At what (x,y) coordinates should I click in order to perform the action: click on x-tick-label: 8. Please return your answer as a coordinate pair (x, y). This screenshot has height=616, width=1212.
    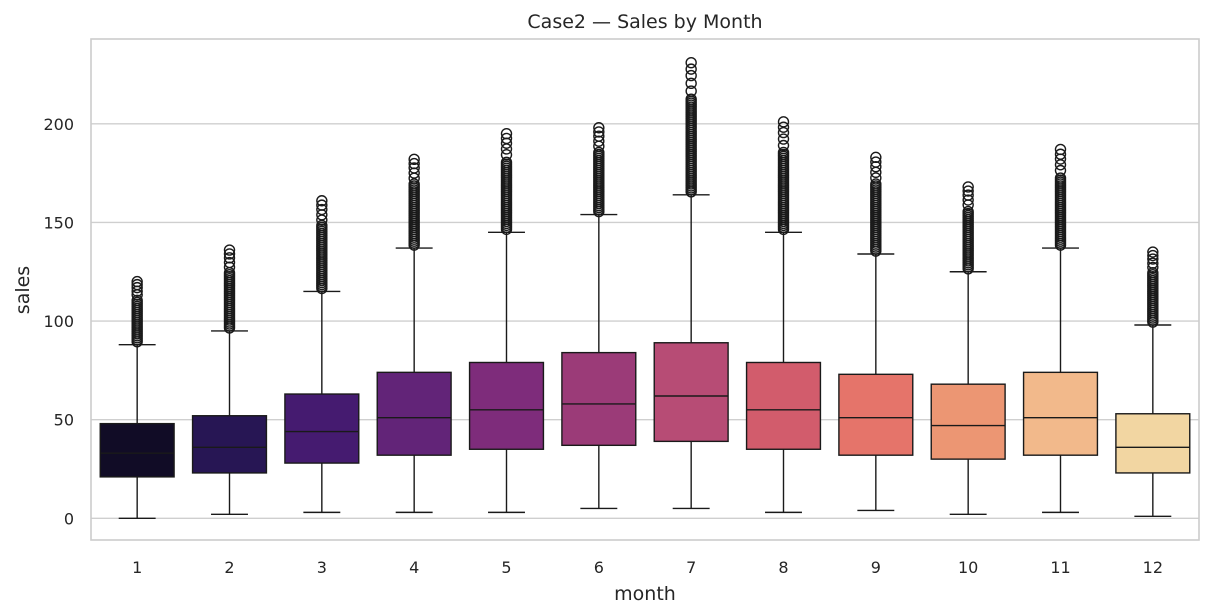
    Looking at the image, I should click on (783, 567).